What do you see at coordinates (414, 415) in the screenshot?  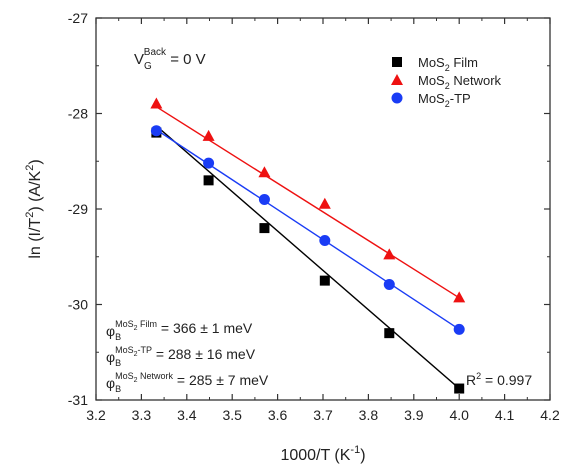 I see `x-tick-label: 3.9` at bounding box center [414, 415].